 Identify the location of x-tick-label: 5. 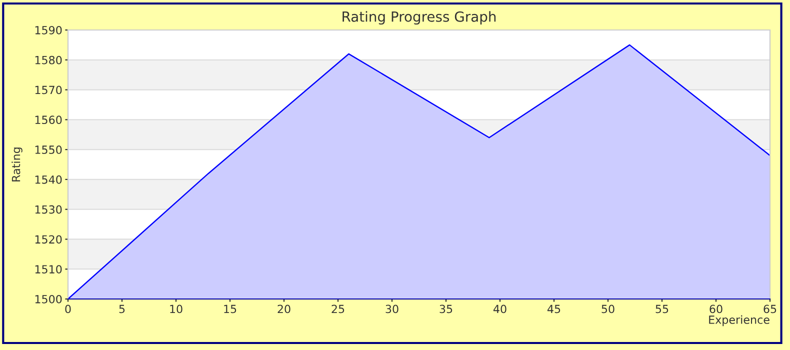
(122, 309).